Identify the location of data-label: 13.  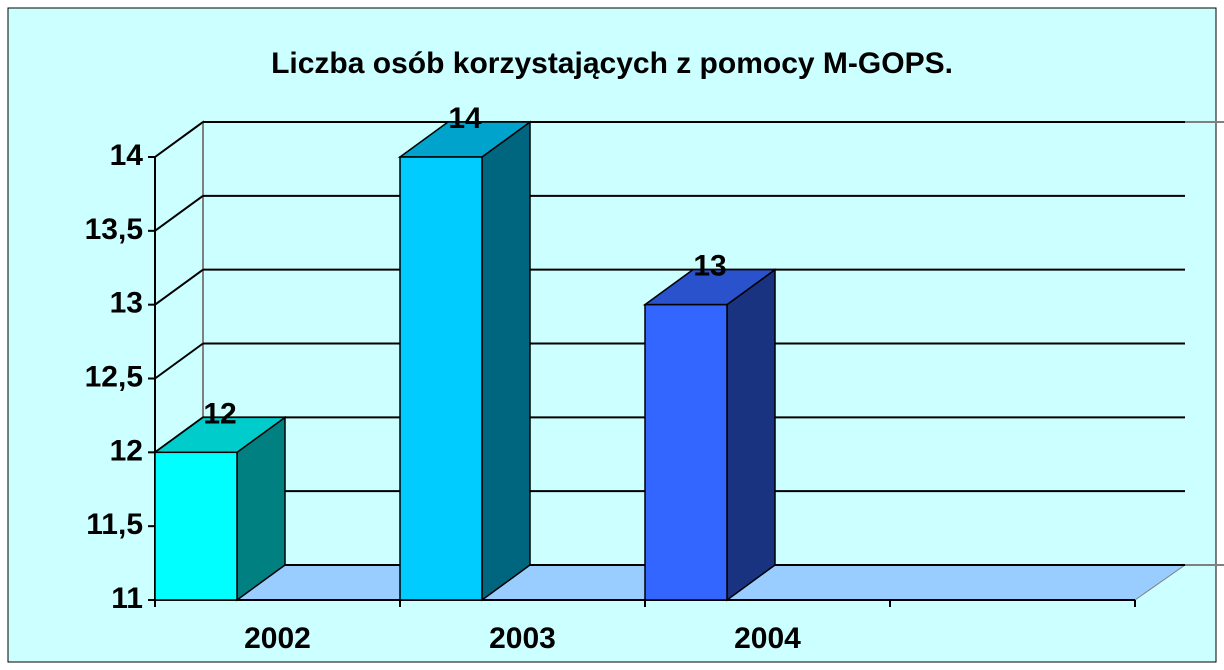
(709, 266).